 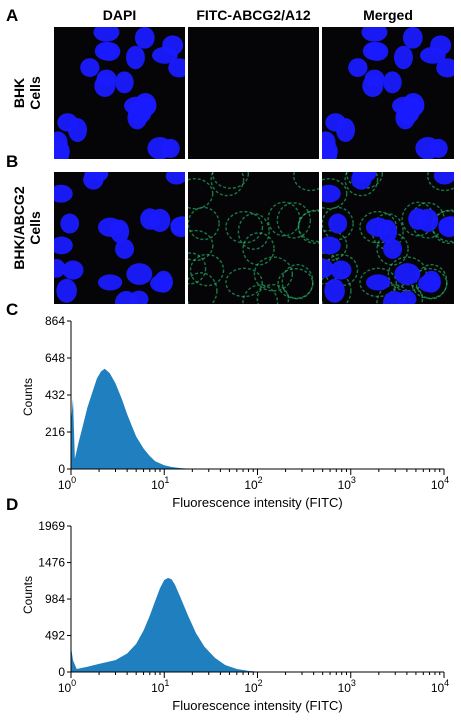 I want to click on row-label-bhk-abcg2: BHK/ABCG2 Cells, so click(x=29, y=228).